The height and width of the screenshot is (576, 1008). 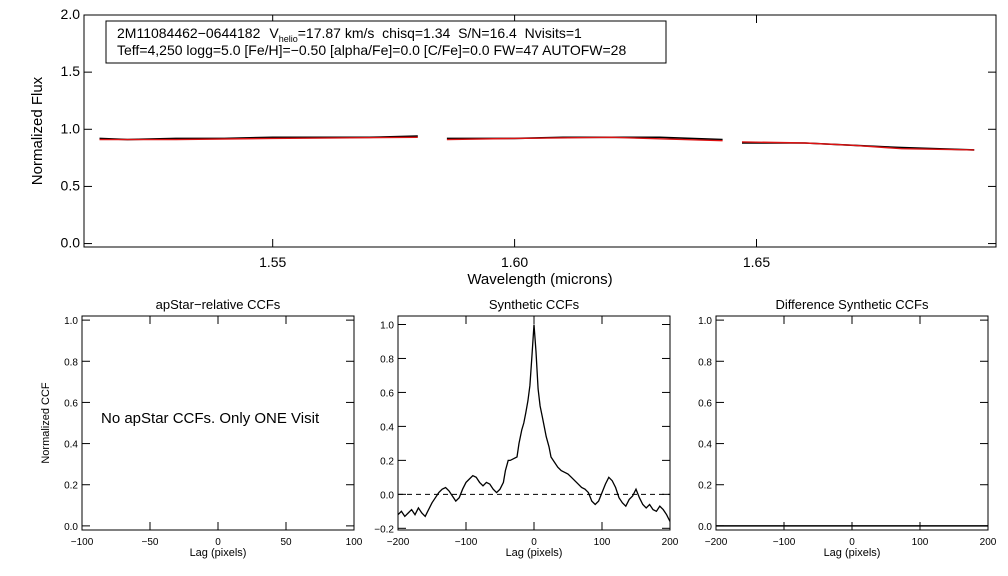 What do you see at coordinates (705, 403) in the screenshot?
I see `difference-ytick-label: 0.6` at bounding box center [705, 403].